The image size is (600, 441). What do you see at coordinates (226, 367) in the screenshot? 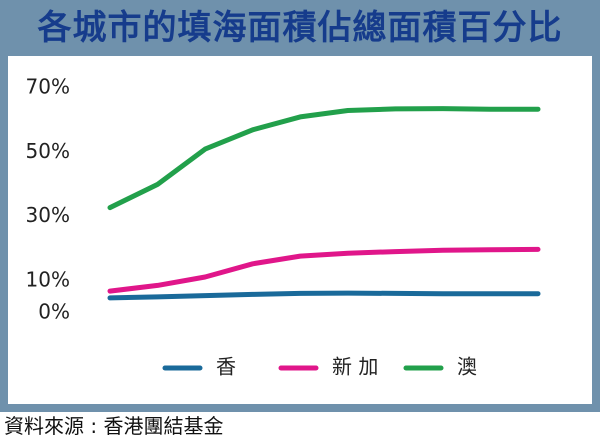
I see `legend-label: 香` at bounding box center [226, 367].